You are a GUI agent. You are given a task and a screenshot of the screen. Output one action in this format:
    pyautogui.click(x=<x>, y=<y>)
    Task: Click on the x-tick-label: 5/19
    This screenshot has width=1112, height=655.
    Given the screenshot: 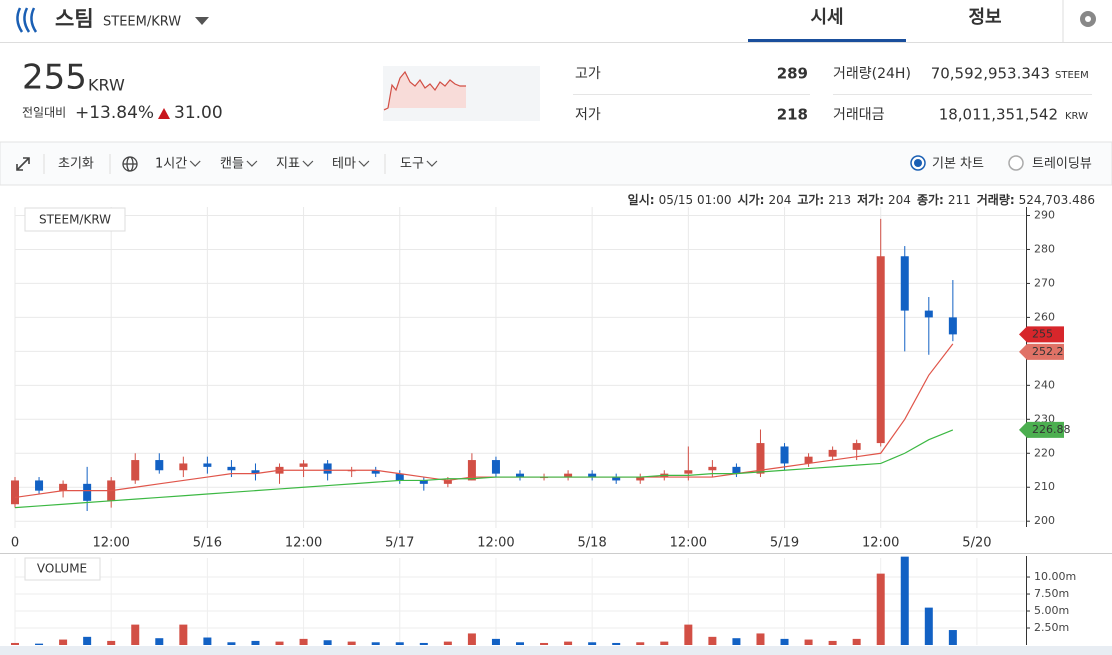 What is the action you would take?
    pyautogui.click(x=784, y=543)
    